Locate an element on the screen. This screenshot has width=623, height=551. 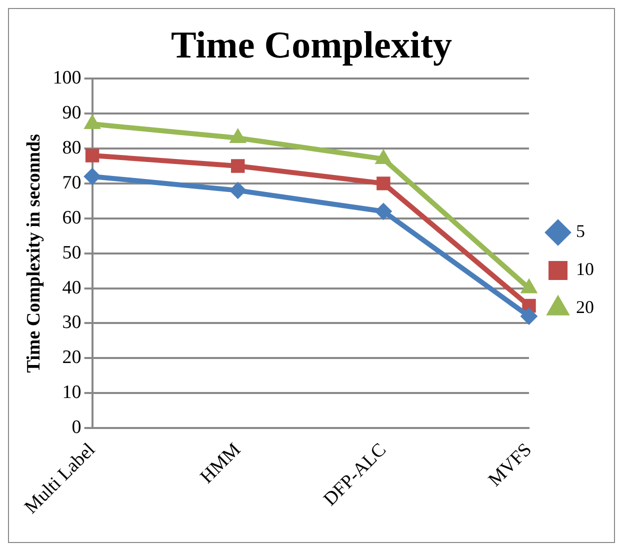
legend-label: 20 is located at coordinates (585, 307).